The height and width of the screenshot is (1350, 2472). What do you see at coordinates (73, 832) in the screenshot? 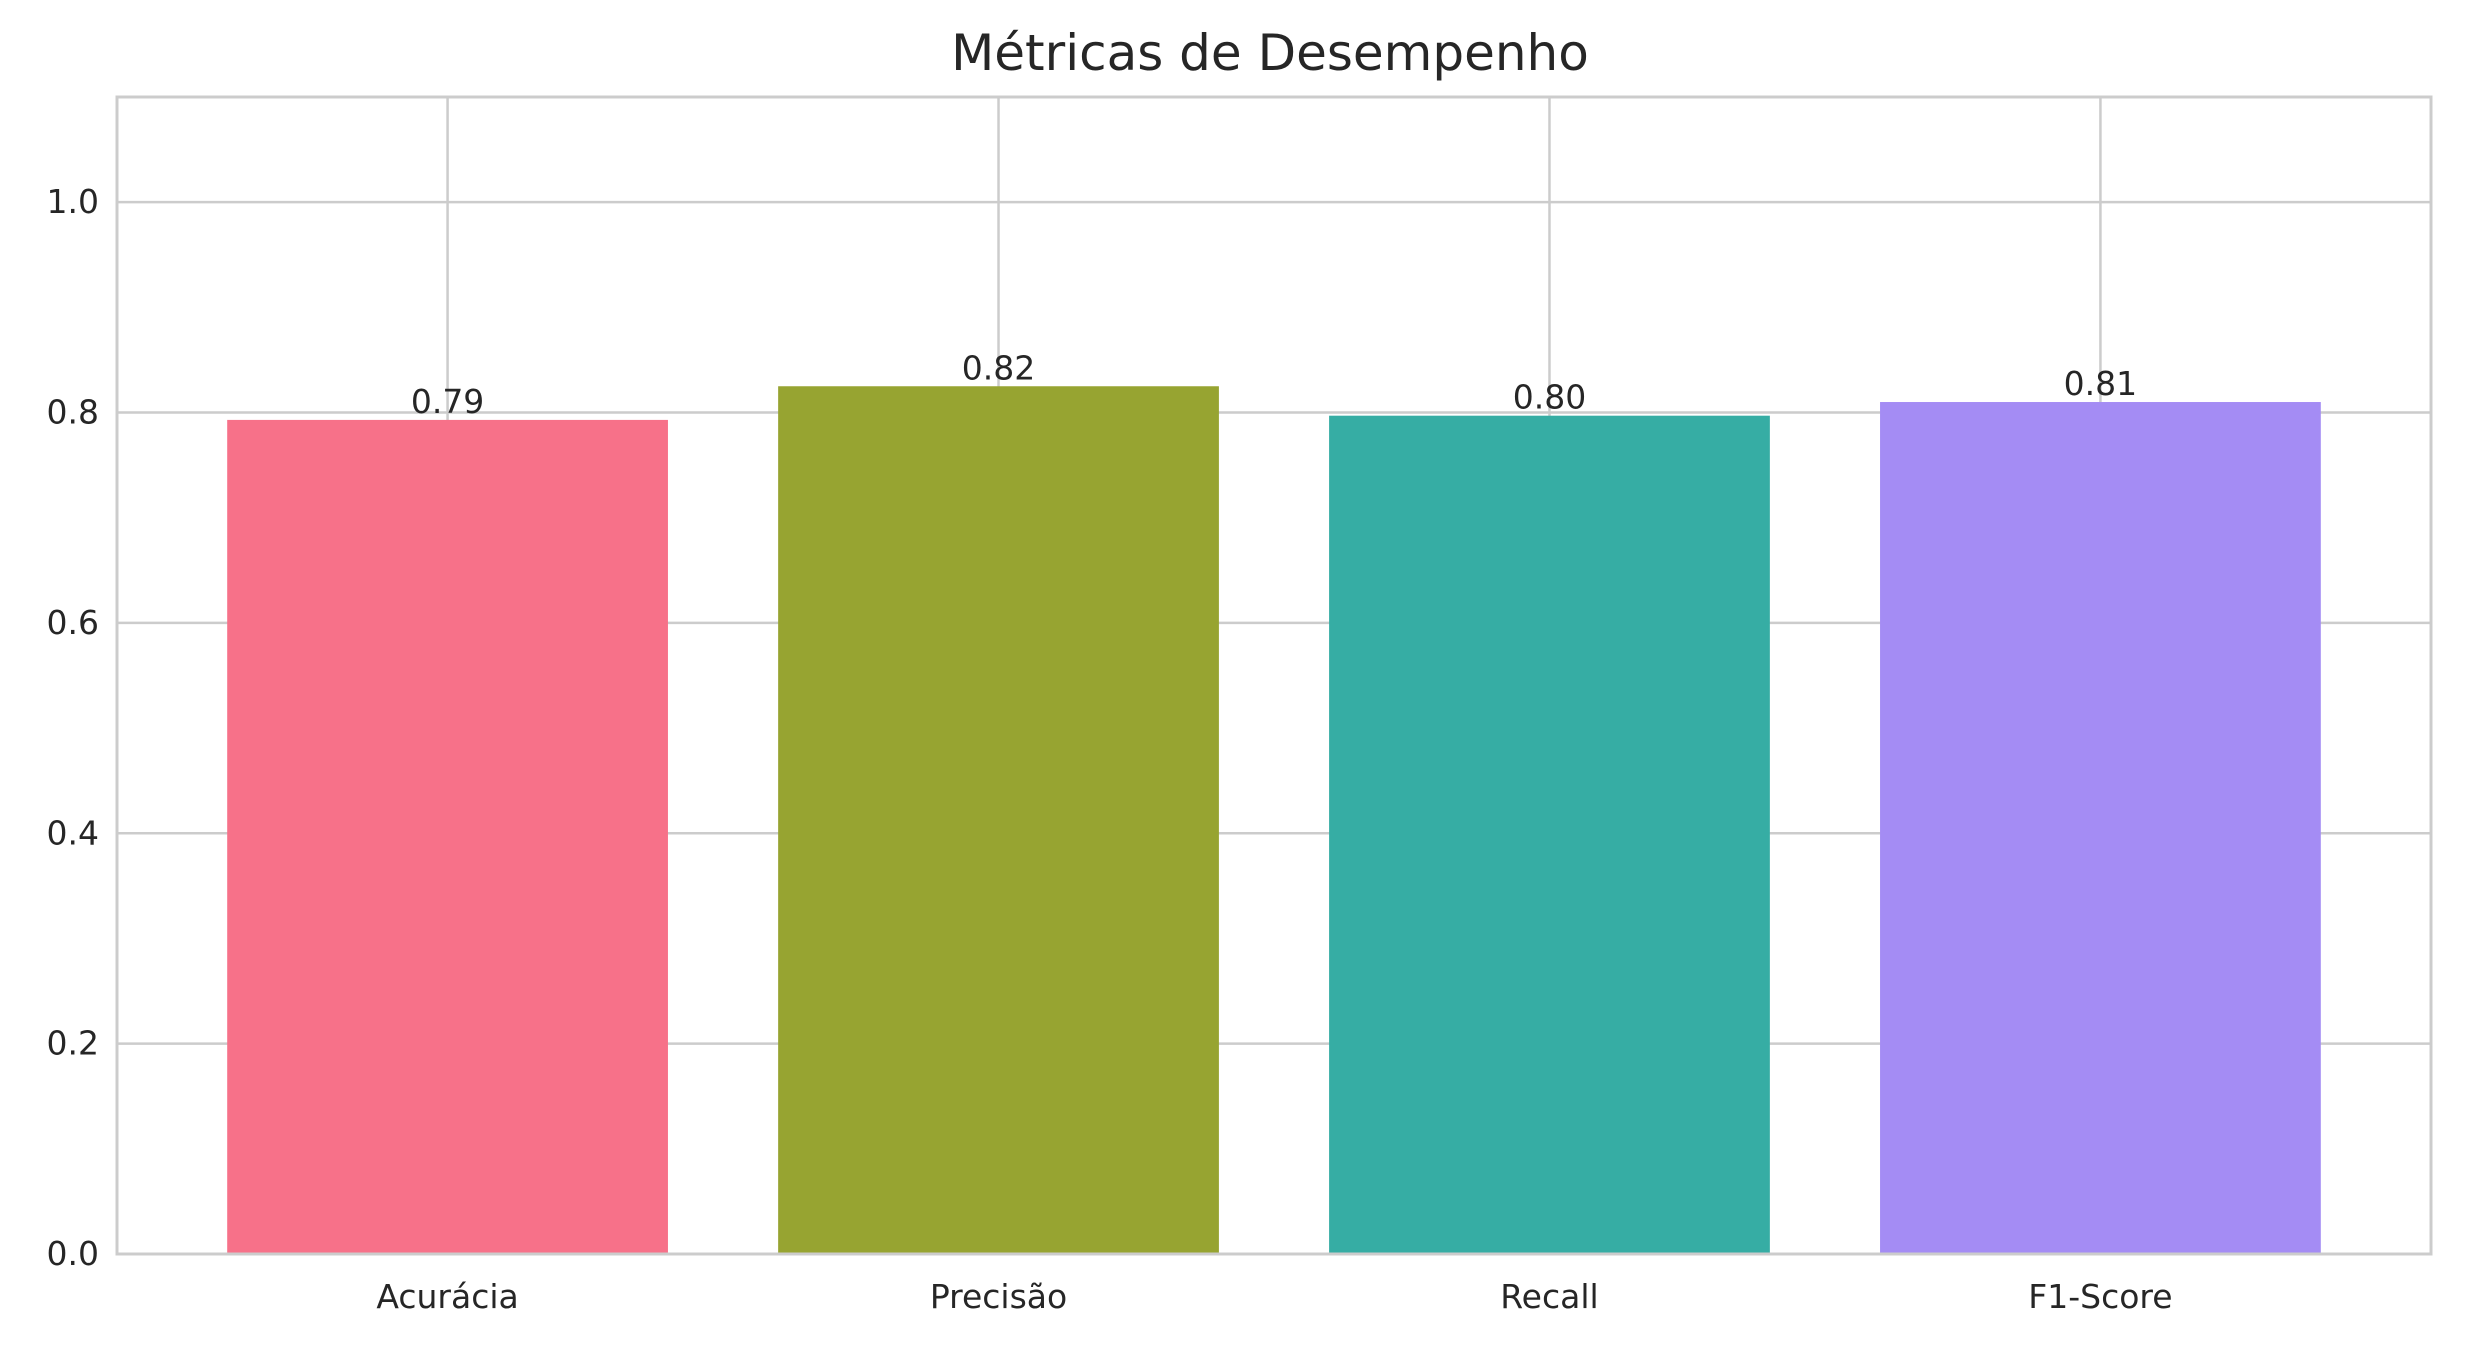
I see `y-tick-label: 0.4` at bounding box center [73, 832].